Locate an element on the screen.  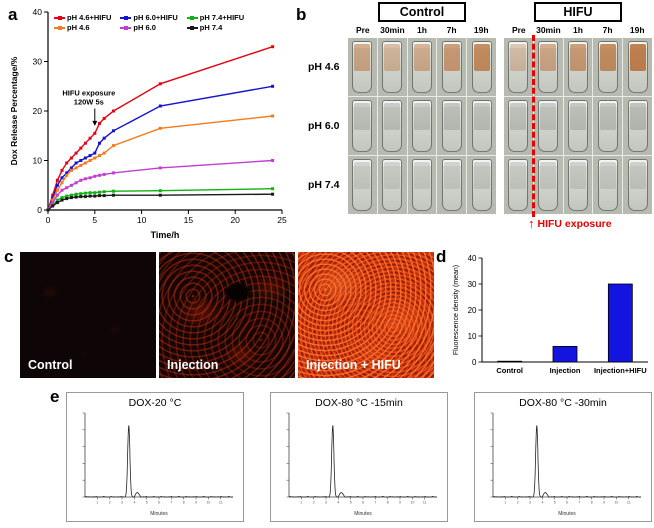
svg-text: 40 is located at coordinates (472, 258).